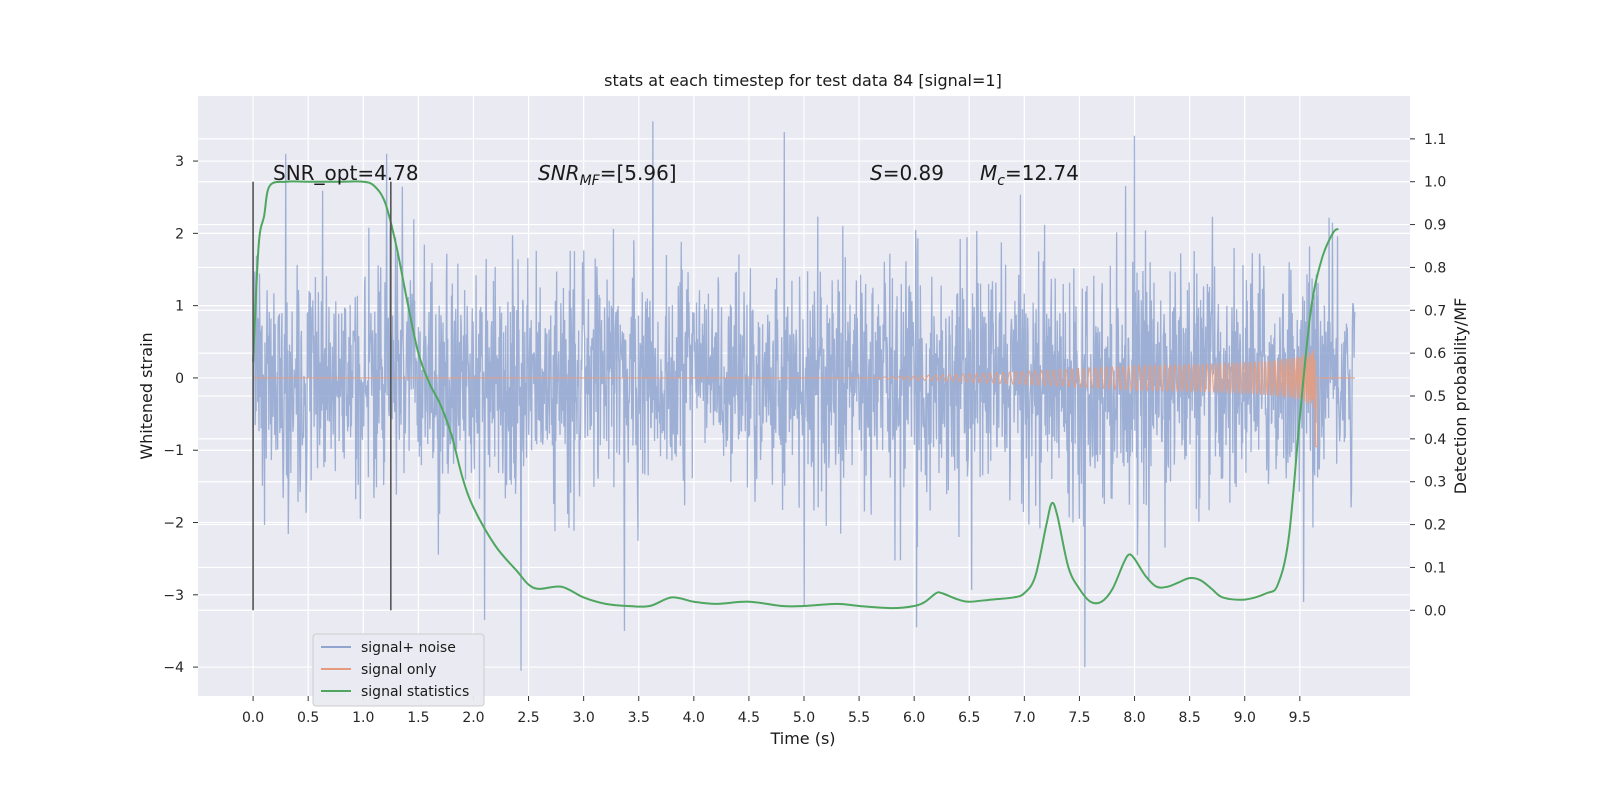  I want to click on y-axis-label: Whitened strain, so click(146, 395).